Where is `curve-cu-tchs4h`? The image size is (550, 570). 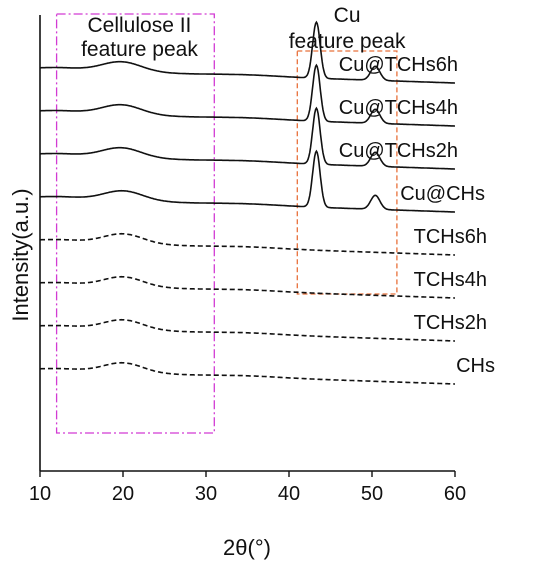 curve-cu-tchs4h is located at coordinates (247, 95).